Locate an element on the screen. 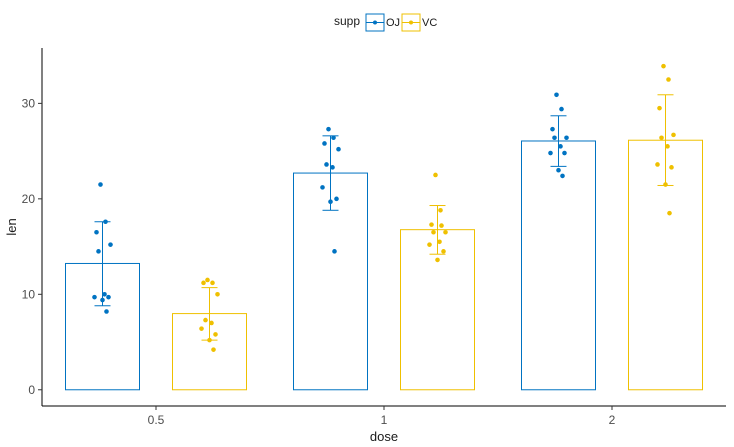 The width and height of the screenshot is (734, 447). legend-label-oj: OJ is located at coordinates (393, 23).